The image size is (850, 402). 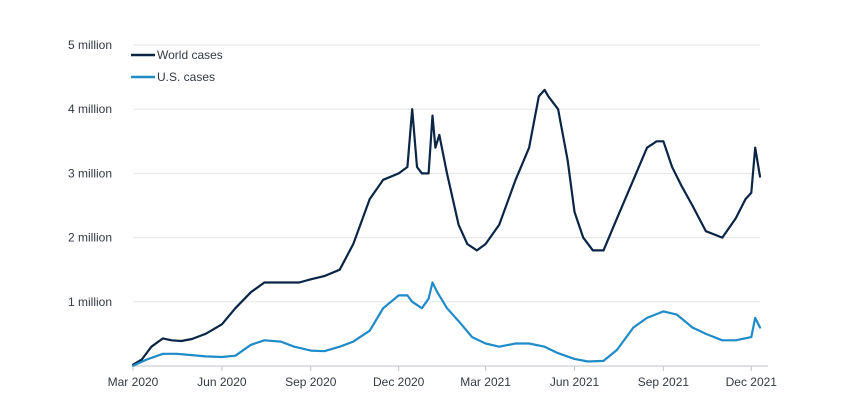 What do you see at coordinates (752, 382) in the screenshot?
I see `x-tick-label: Dec 2021` at bounding box center [752, 382].